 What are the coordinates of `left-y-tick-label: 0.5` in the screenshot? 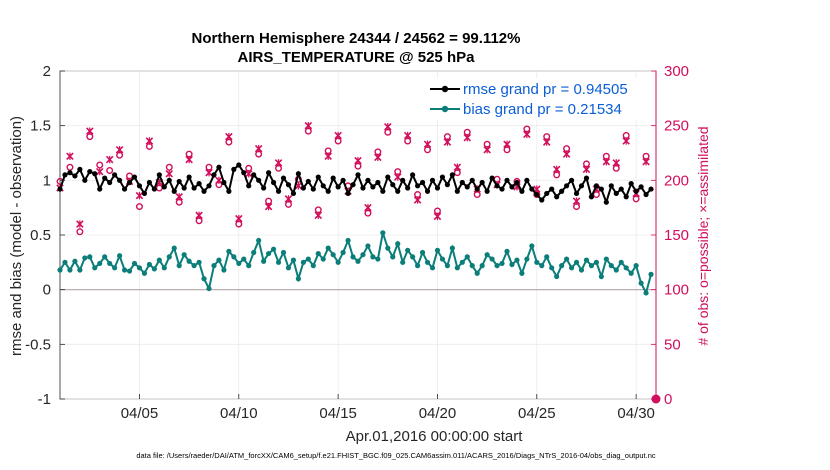 It's located at (40, 235).